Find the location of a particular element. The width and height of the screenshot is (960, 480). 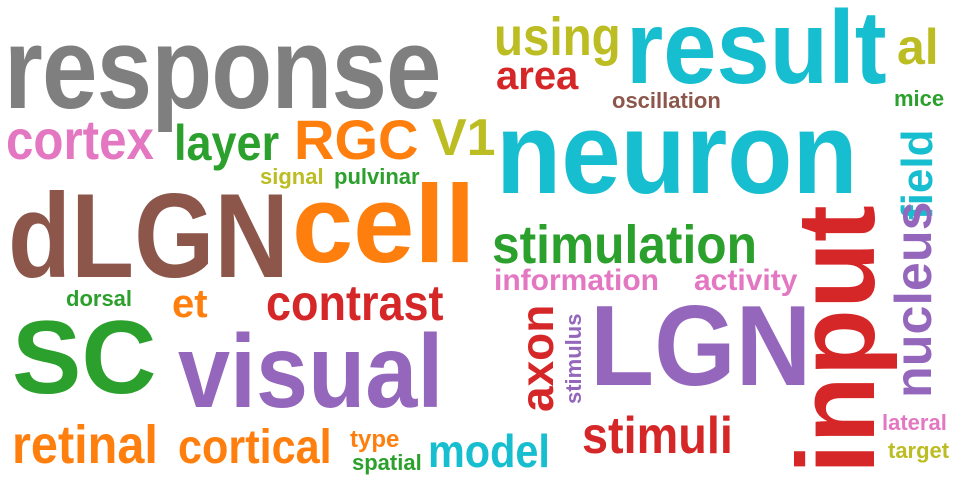

word-axon: axon is located at coordinates (537, 358).